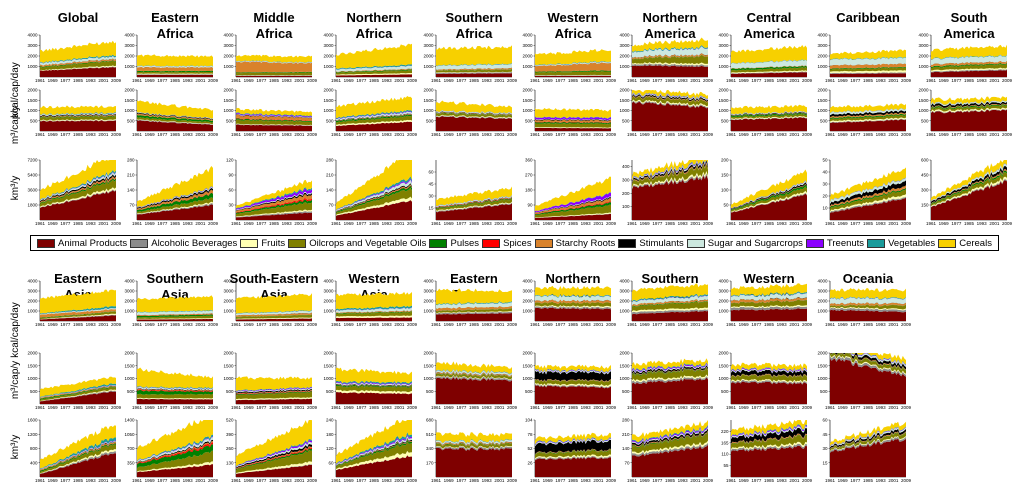 The height and width of the screenshot is (488, 1024). Describe the element at coordinates (572, 17) in the screenshot. I see `region-title: Western` at that location.